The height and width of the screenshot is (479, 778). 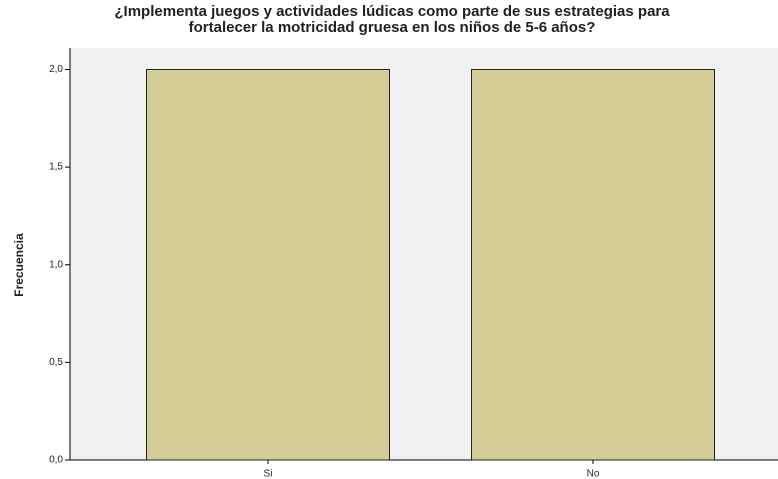 What do you see at coordinates (56, 460) in the screenshot?
I see `y-tick-label: 0,0` at bounding box center [56, 460].